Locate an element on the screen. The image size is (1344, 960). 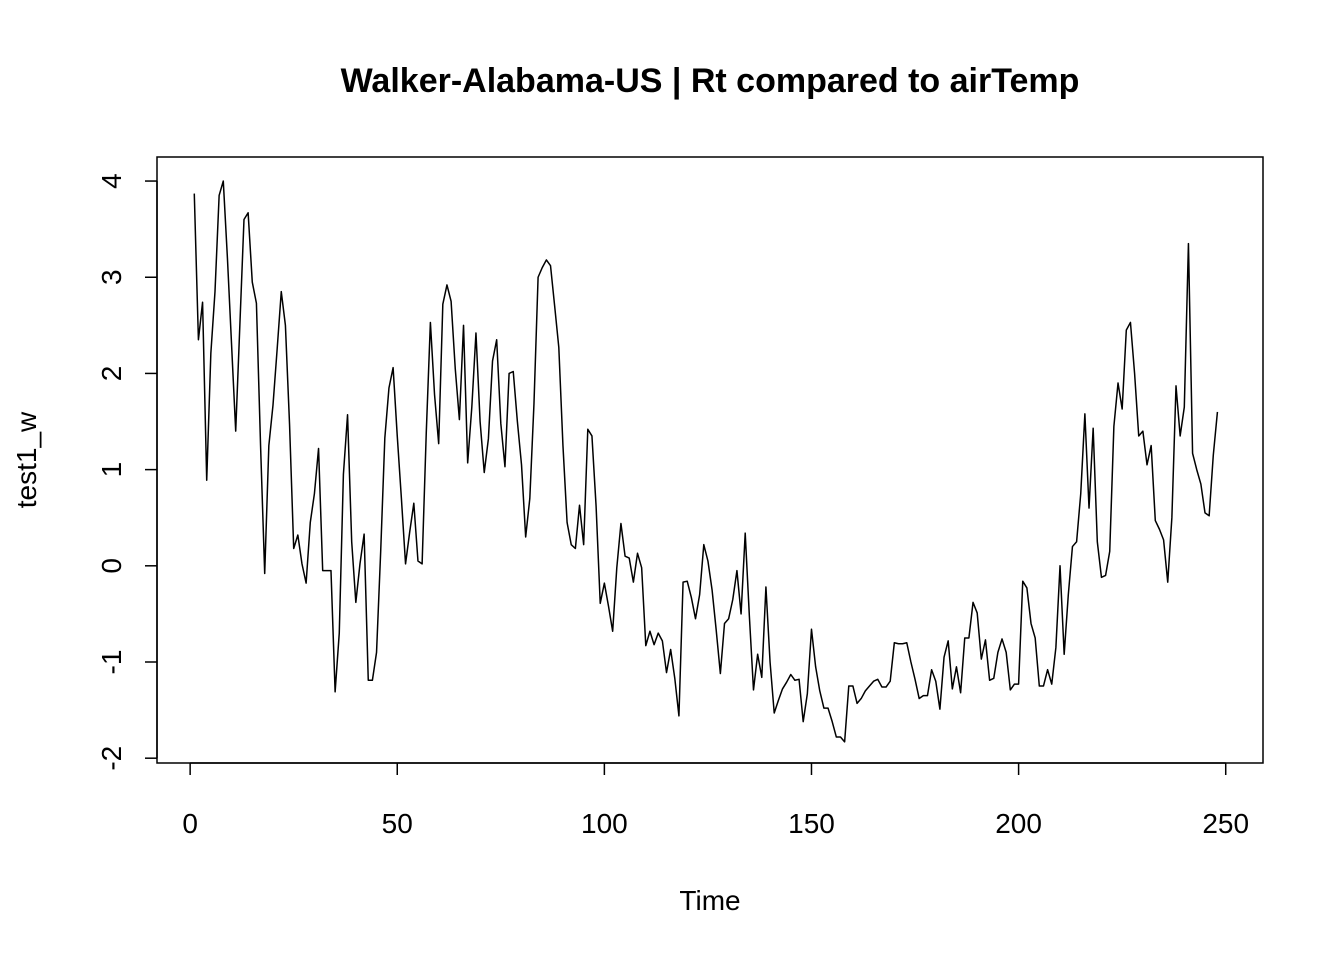
y-tick-label: 3 is located at coordinates (111, 277).